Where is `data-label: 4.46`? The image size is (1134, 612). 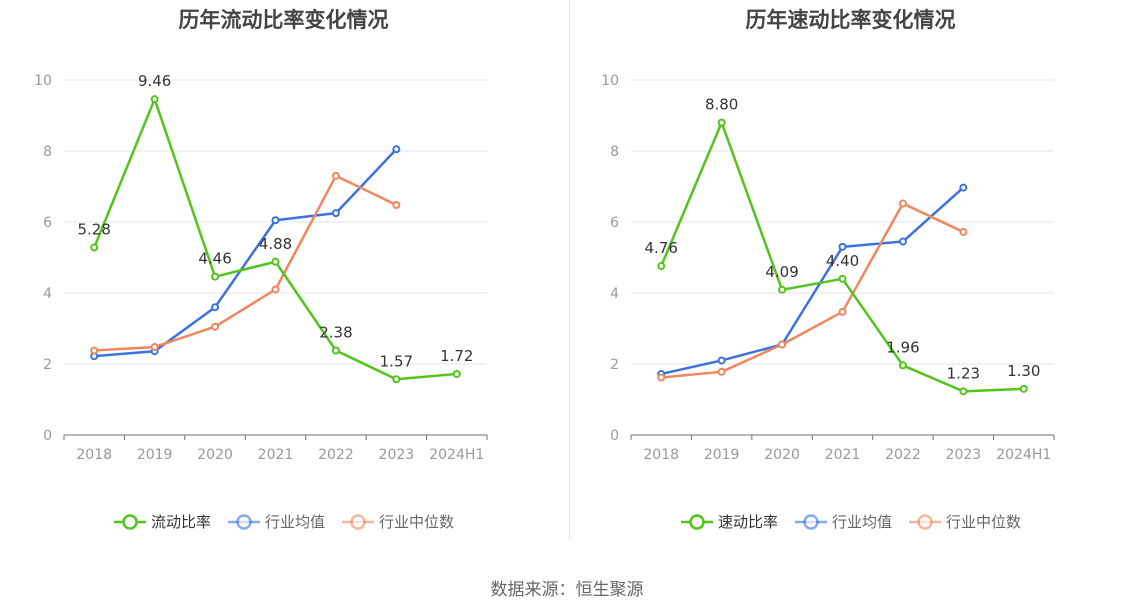
data-label: 4.46 is located at coordinates (214, 259).